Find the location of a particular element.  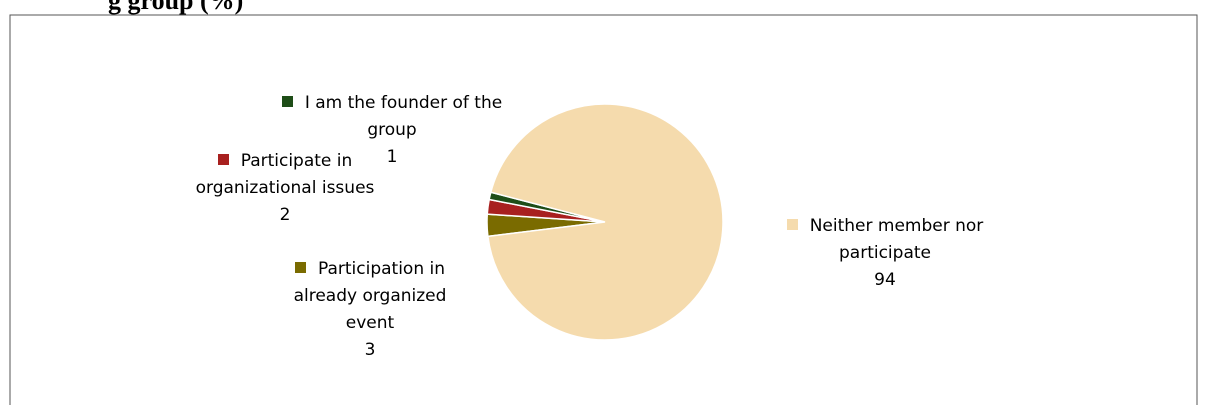

data-label: Participate in organizational issues 2 is located at coordinates (285, 188).